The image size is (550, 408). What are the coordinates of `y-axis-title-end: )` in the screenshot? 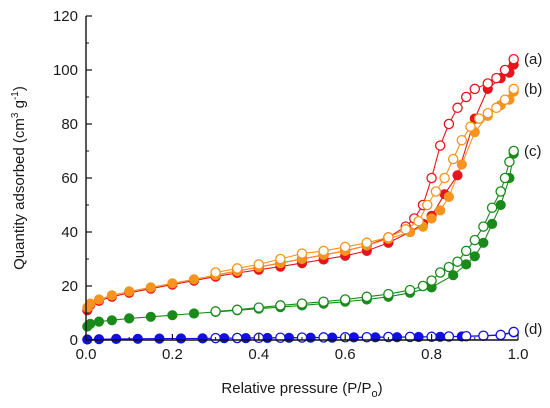 It's located at (19, 88).